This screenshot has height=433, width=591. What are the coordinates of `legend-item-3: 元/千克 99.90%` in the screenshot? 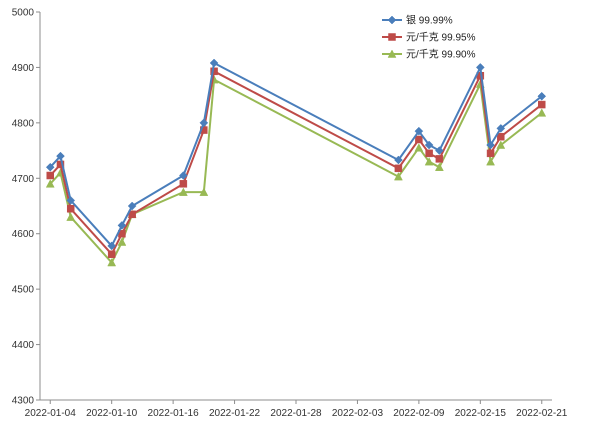 It's located at (429, 55).